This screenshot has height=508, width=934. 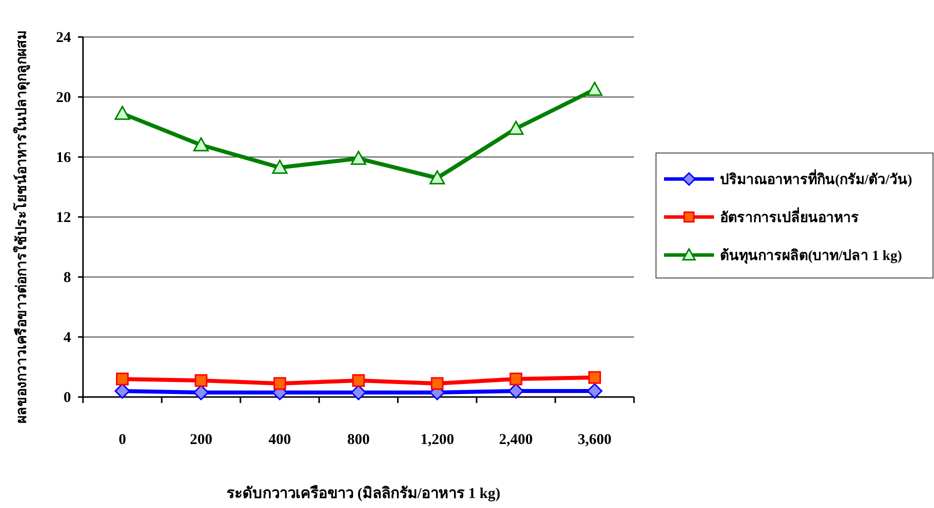 I want to click on x-tick-label: 200, so click(x=201, y=440).